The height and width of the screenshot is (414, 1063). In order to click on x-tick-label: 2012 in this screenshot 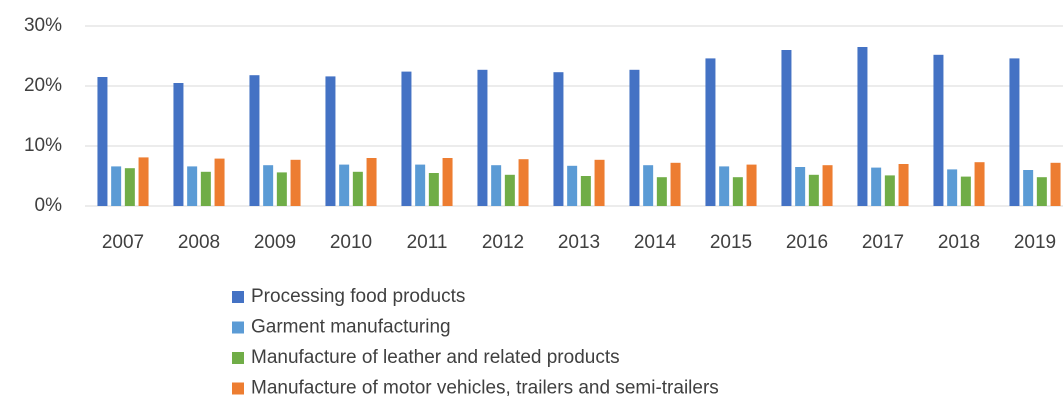, I will do `click(503, 242)`.